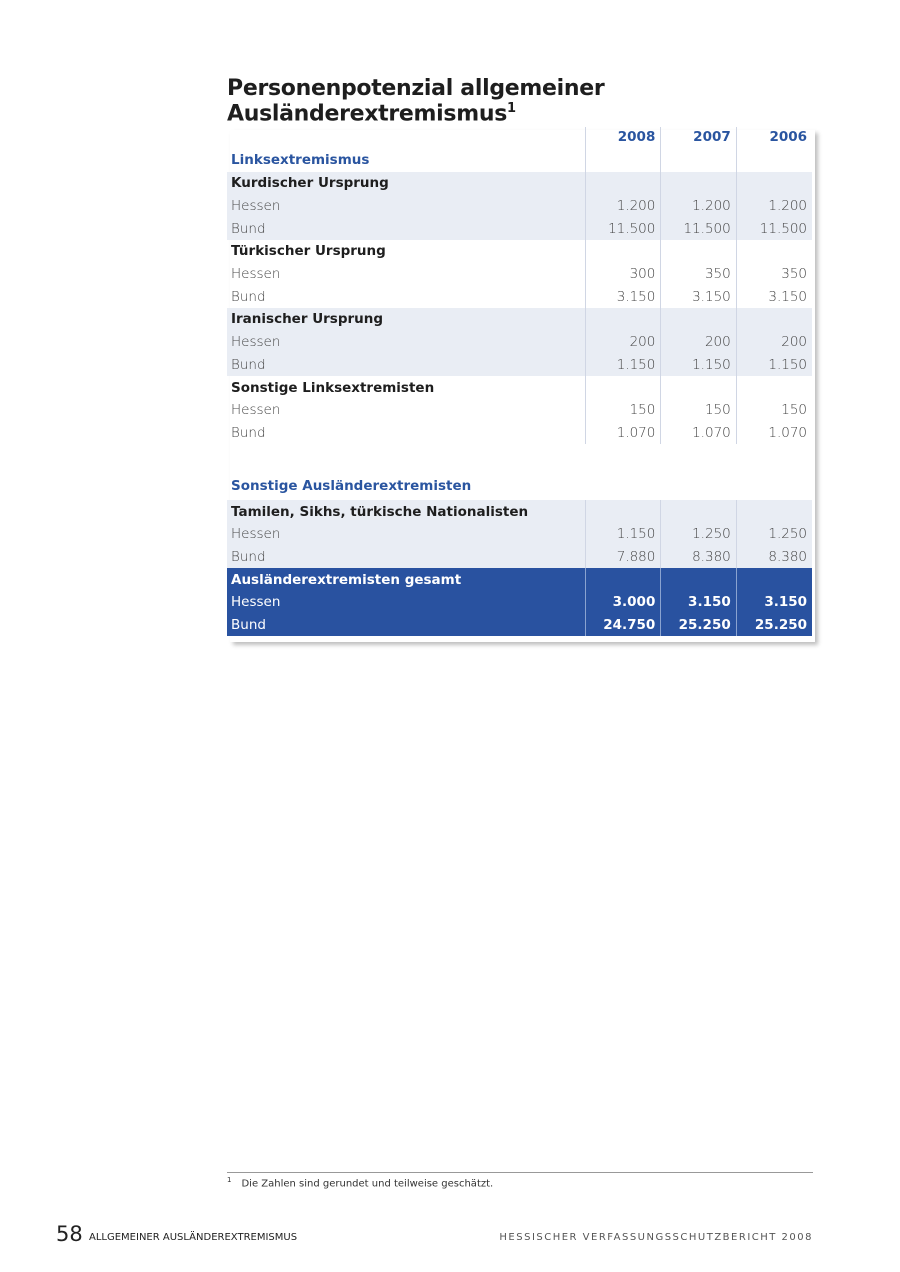 This screenshot has width=900, height=1272. Describe the element at coordinates (333, 387) in the screenshot. I see `row-label: Sonstige Linksextremisten` at that location.